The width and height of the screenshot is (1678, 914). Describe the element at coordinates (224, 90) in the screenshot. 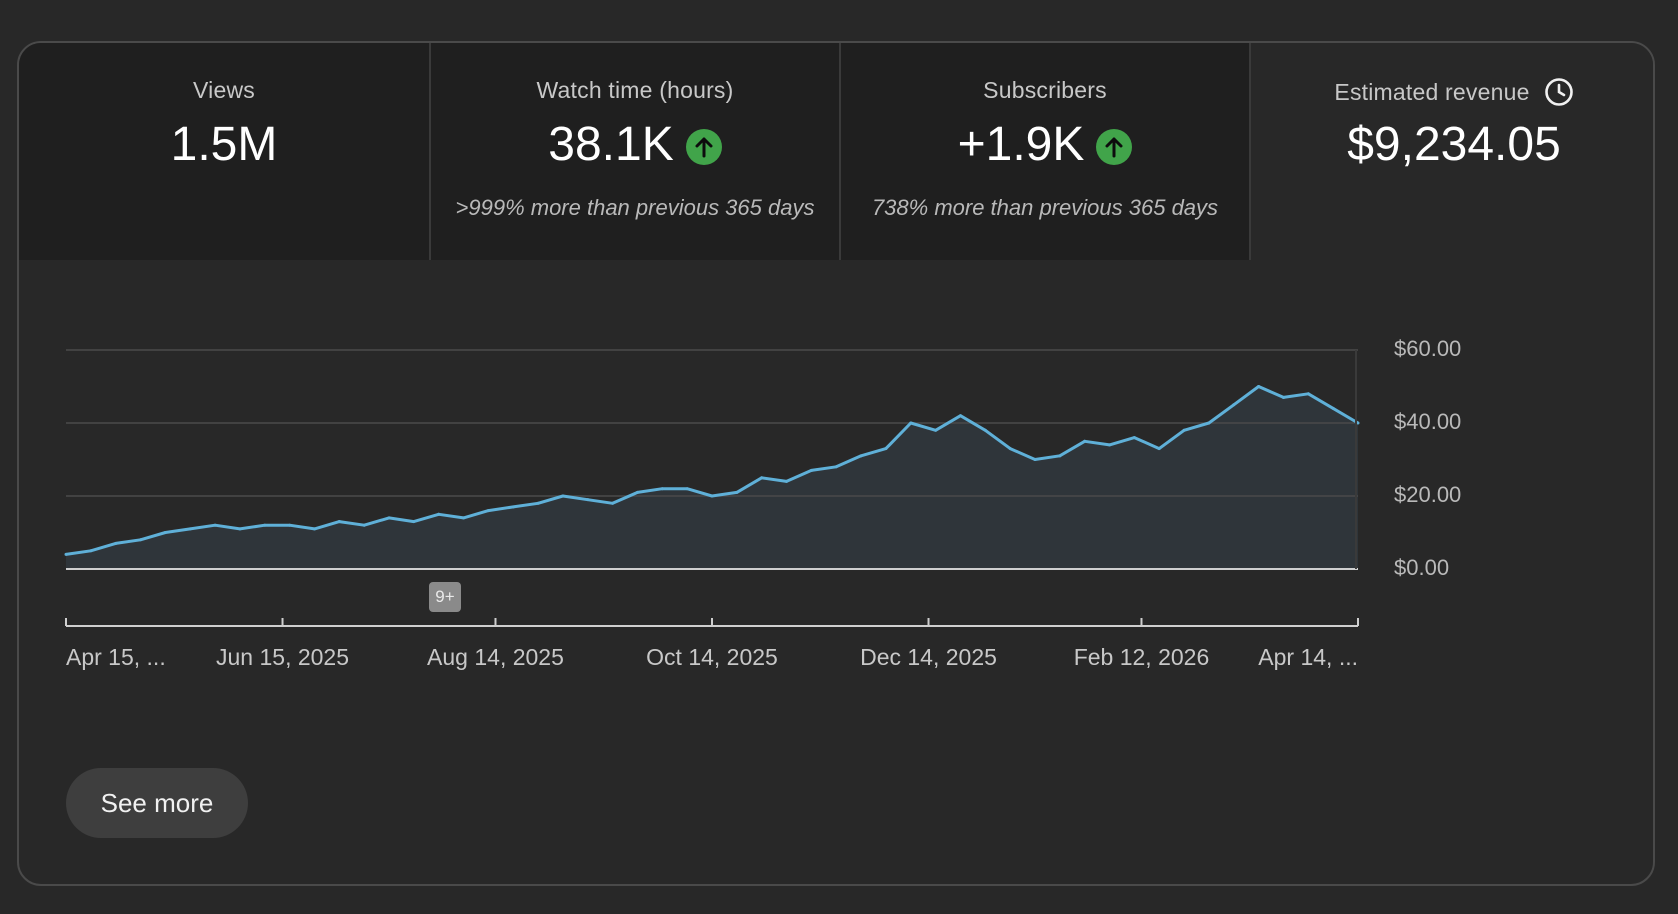

I see `tab-views-label: Views` at that location.